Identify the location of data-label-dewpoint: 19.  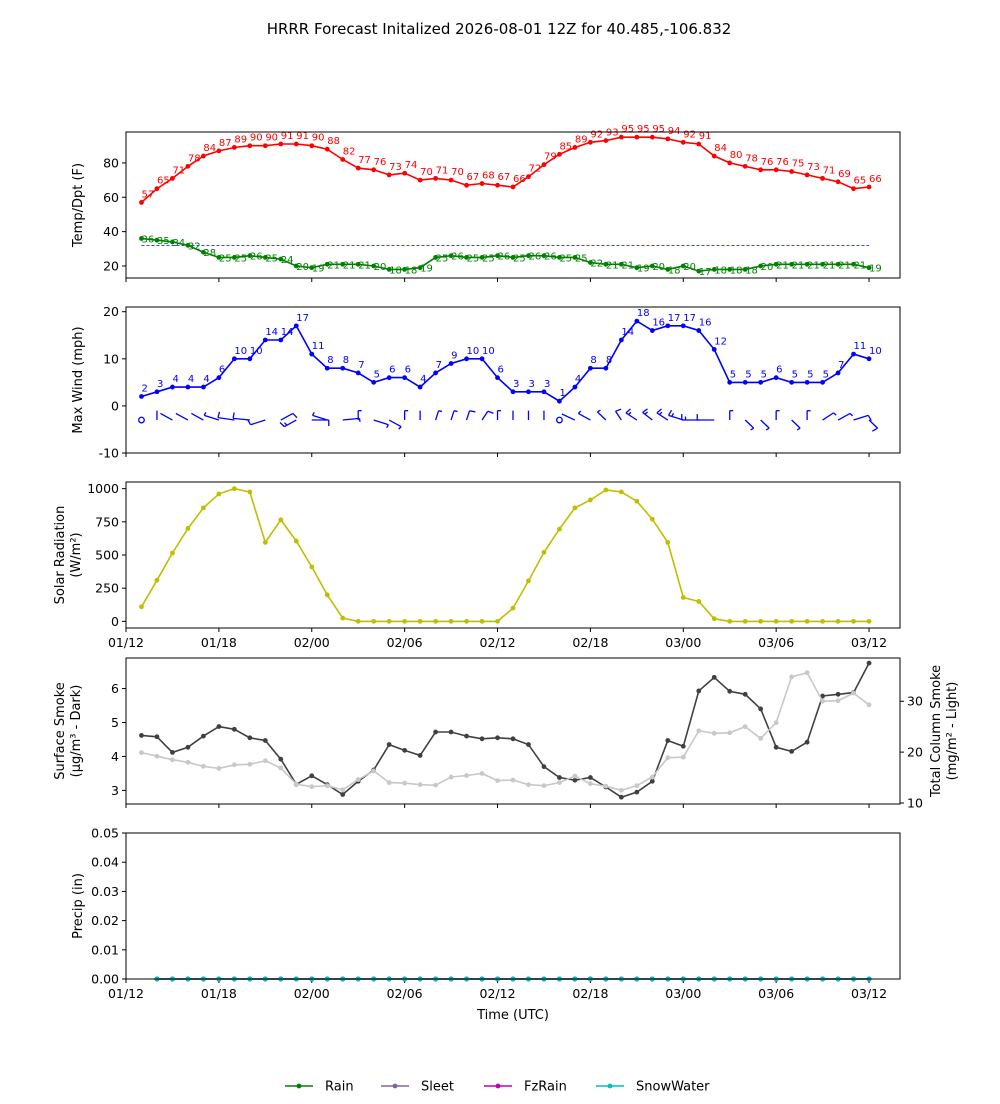
(426, 269).